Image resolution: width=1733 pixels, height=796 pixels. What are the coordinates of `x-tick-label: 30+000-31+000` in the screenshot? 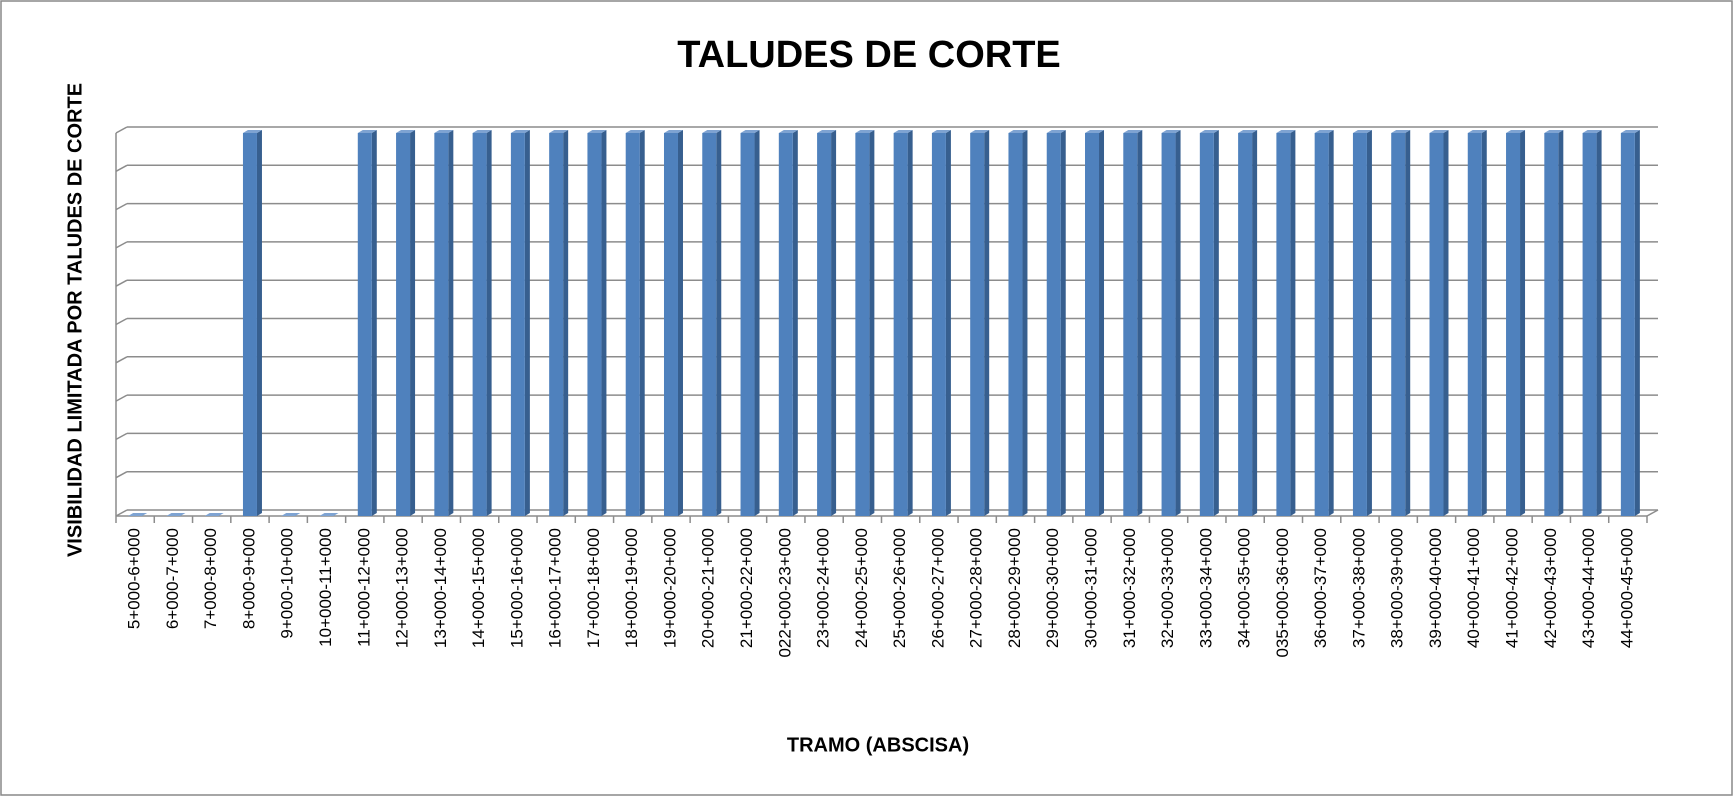 It's located at (1090, 588).